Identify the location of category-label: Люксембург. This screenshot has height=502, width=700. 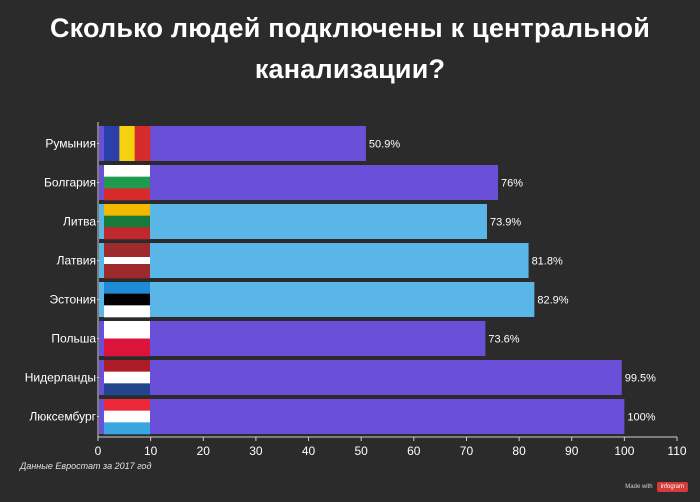
(62, 417).